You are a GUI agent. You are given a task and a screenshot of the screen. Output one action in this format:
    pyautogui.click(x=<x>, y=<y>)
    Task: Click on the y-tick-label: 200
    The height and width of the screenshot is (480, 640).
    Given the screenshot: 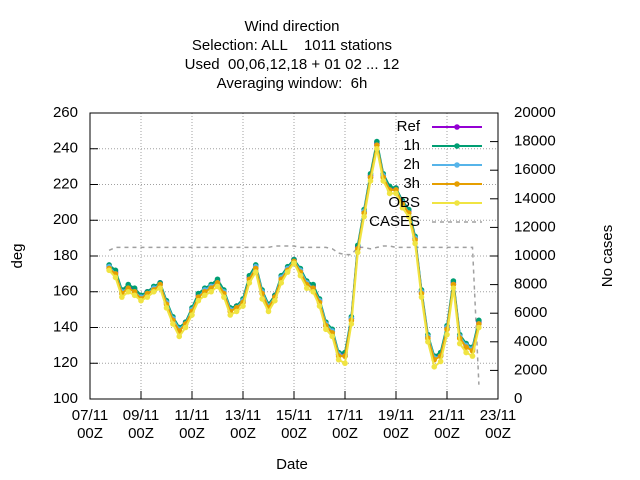 What is the action you would take?
    pyautogui.click(x=65, y=219)
    